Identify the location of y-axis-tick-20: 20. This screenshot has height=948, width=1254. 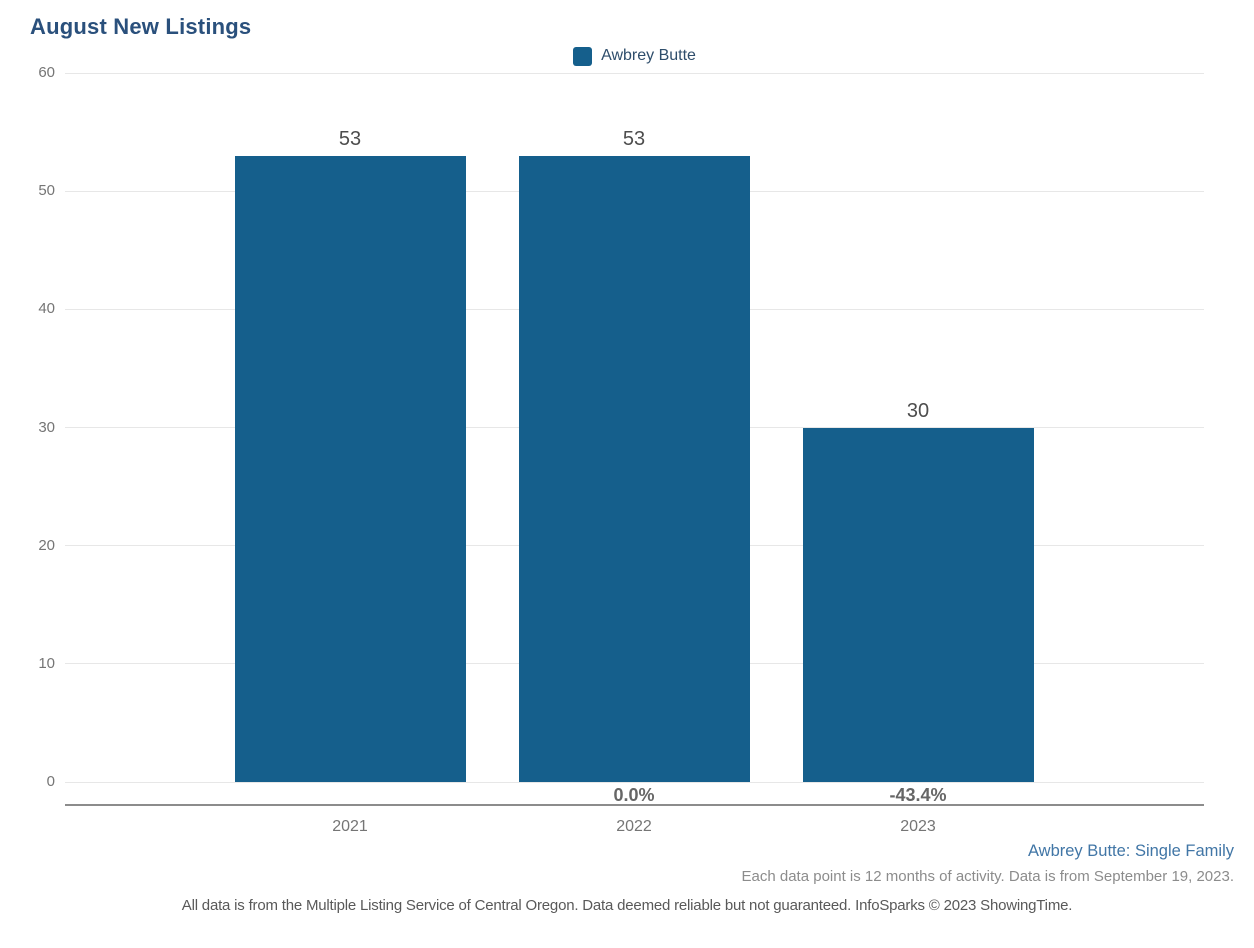
(46, 545).